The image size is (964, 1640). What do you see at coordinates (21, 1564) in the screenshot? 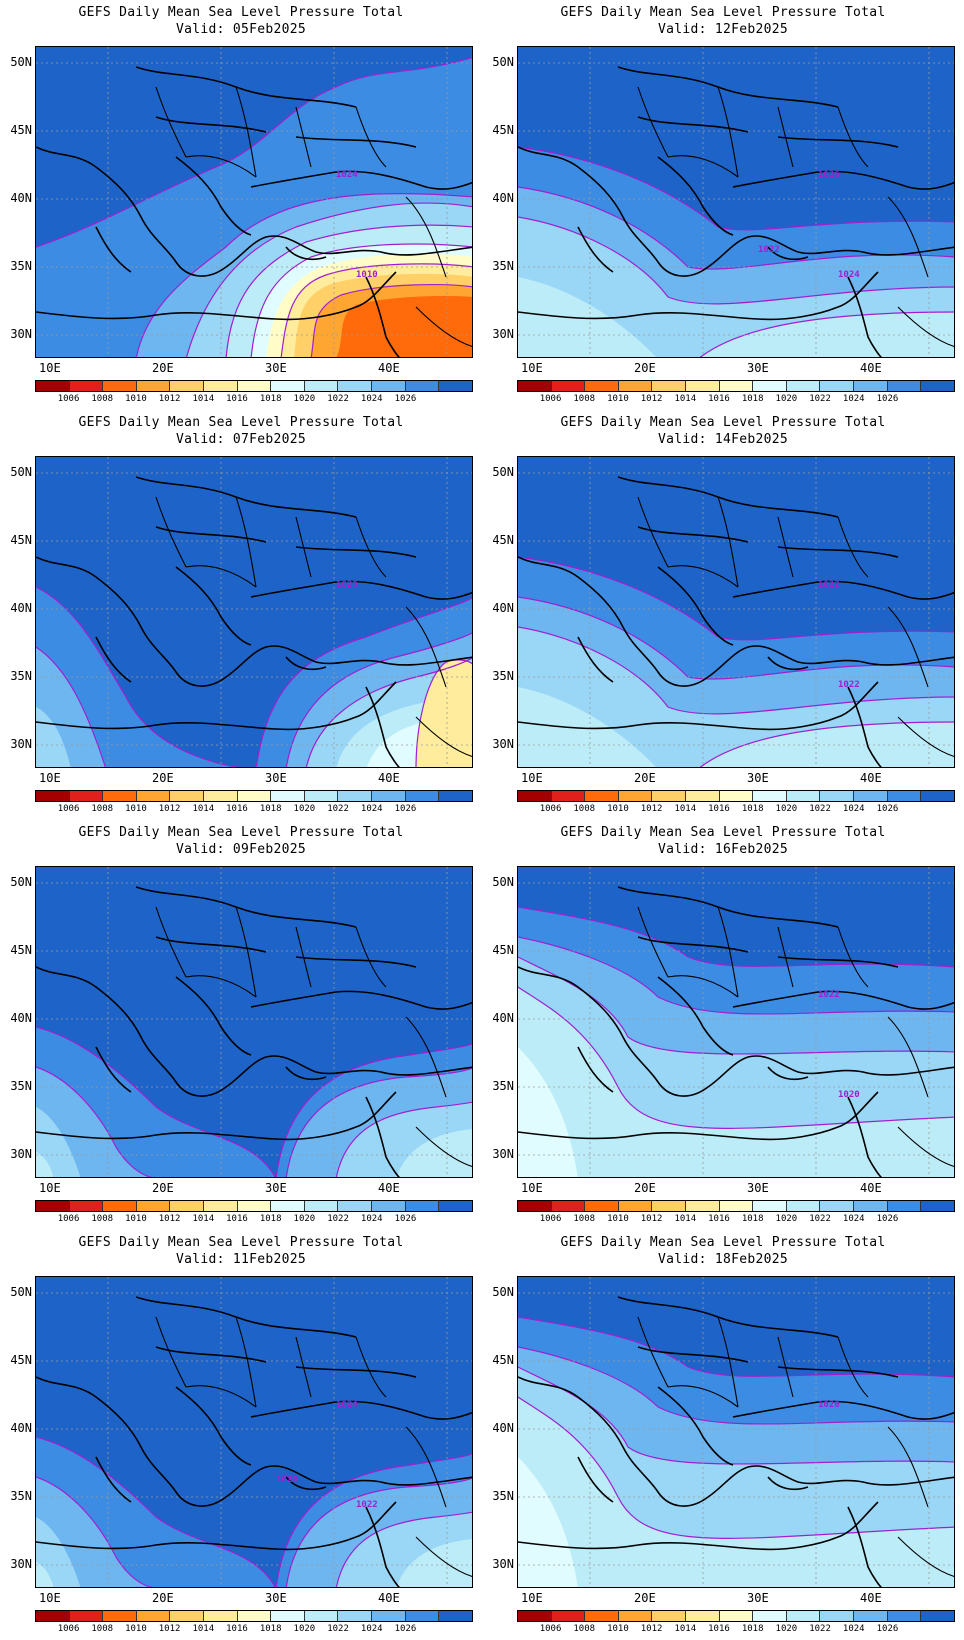
I see `lat-tick-label: 30N` at bounding box center [21, 1564].